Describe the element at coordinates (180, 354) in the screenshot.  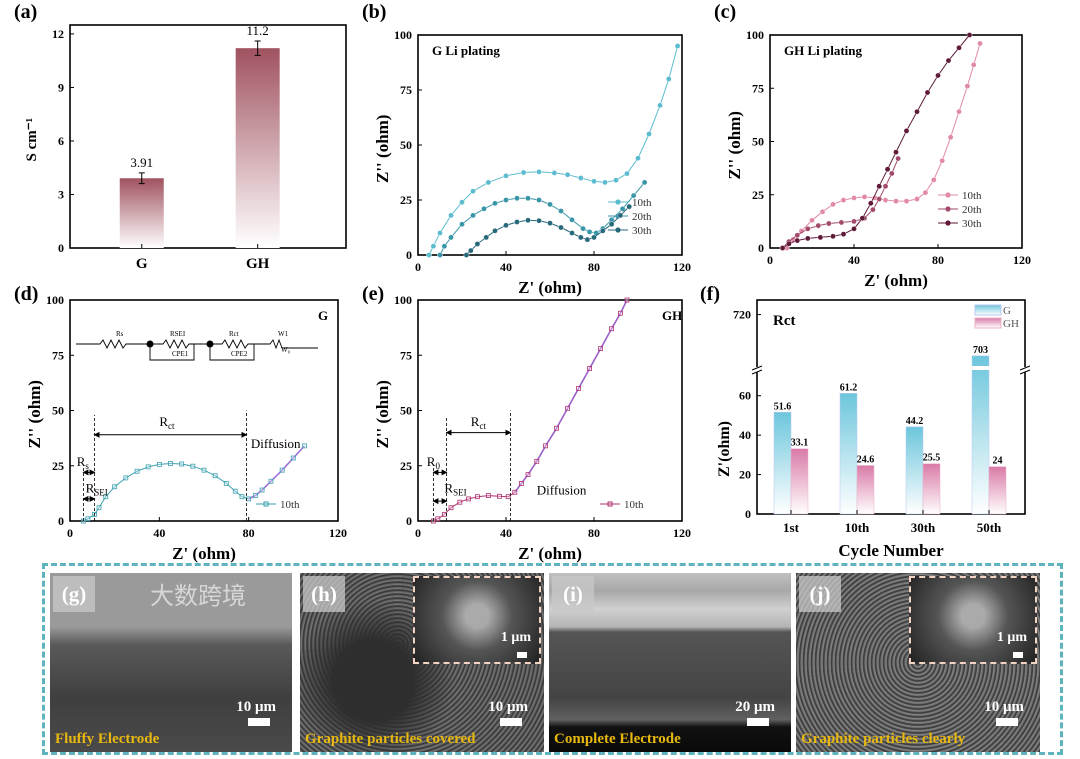
I see `circuit-element-label: CPE1` at that location.